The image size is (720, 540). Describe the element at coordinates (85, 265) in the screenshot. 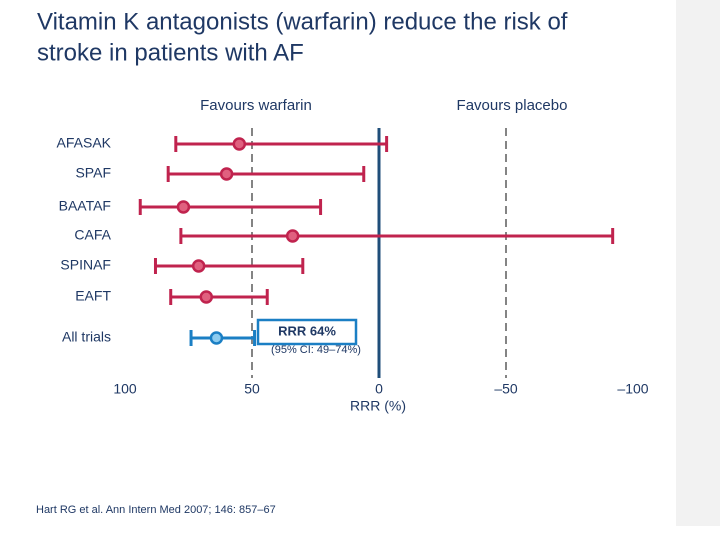

I see `row-label: SPINAF` at that location.